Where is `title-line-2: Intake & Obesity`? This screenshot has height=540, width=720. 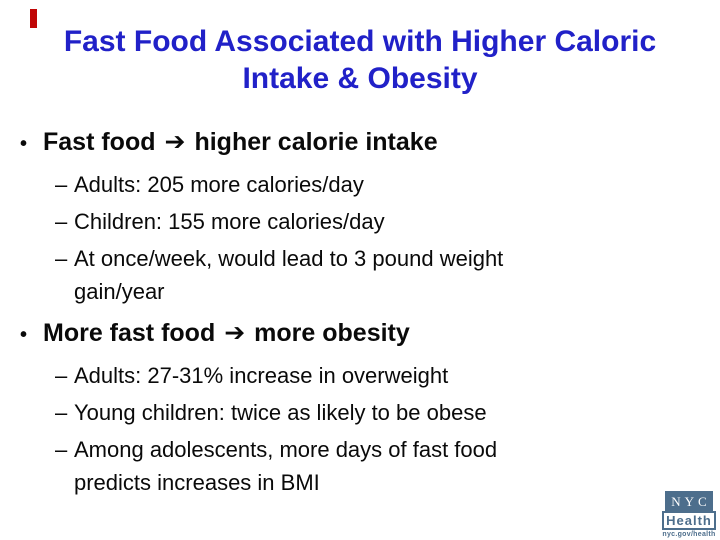 title-line-2: Intake & Obesity is located at coordinates (360, 78).